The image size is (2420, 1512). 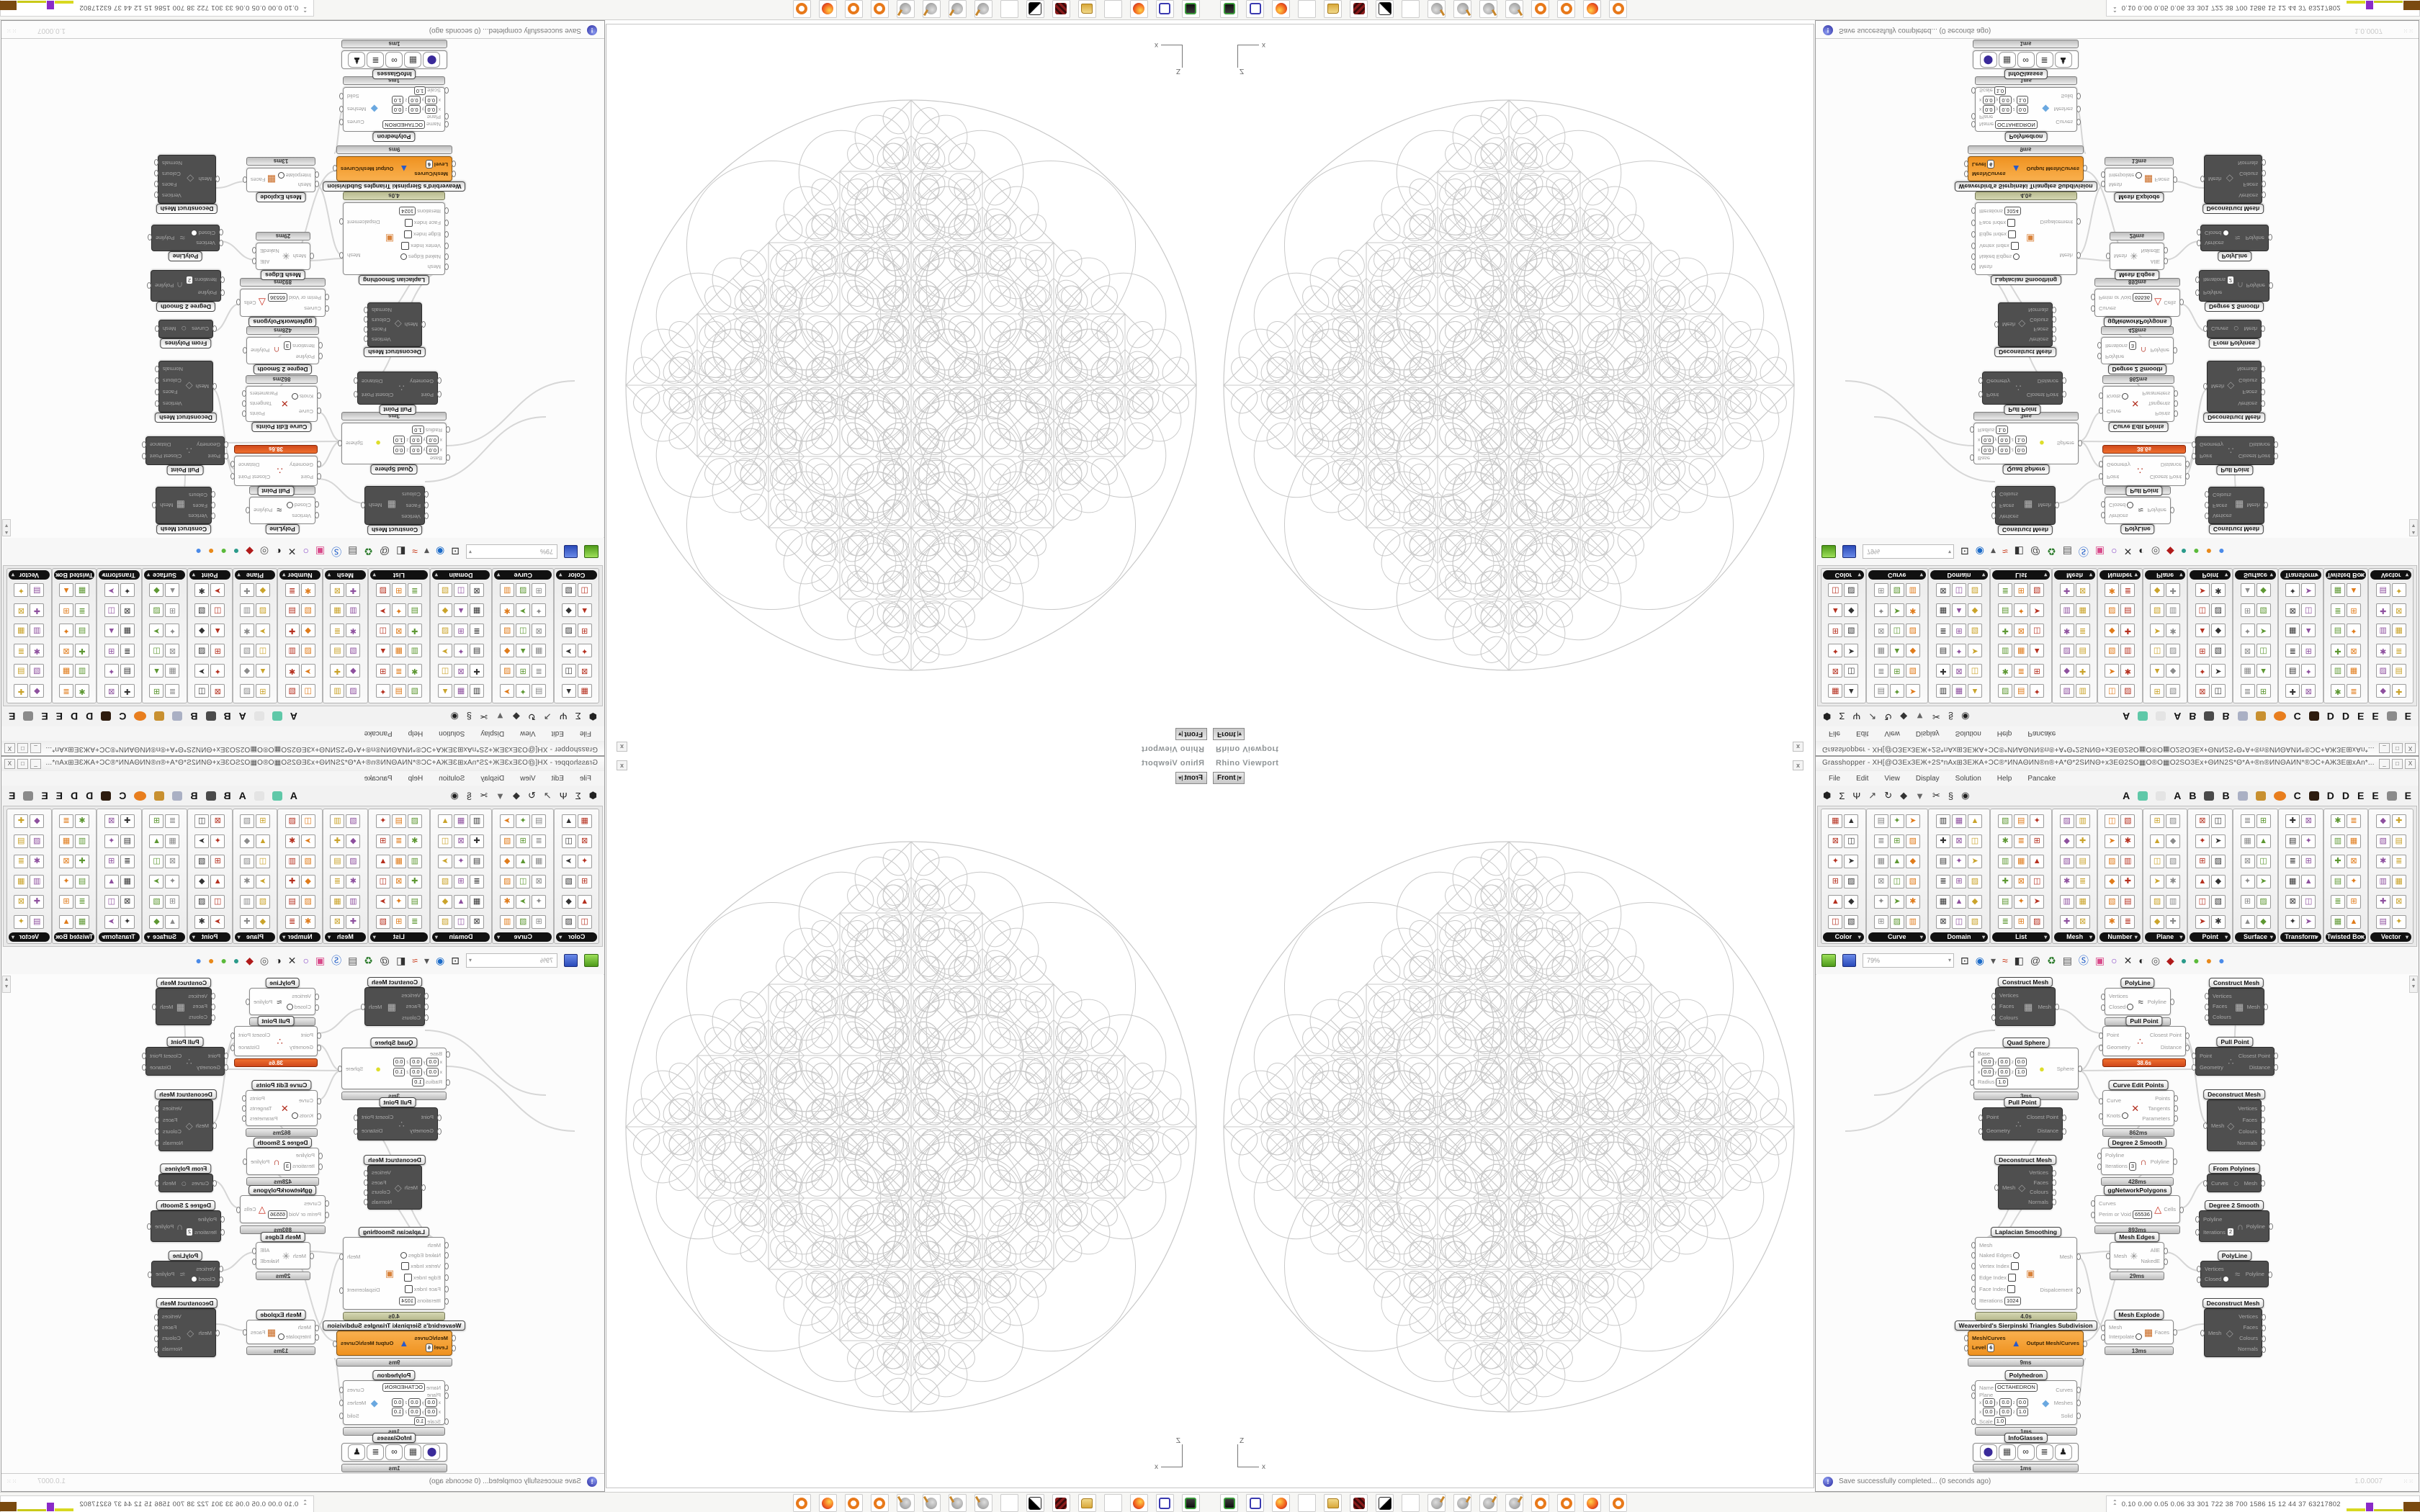 What do you see at coordinates (2165, 477) in the screenshot?
I see `port-closest-point: Closest Point` at bounding box center [2165, 477].